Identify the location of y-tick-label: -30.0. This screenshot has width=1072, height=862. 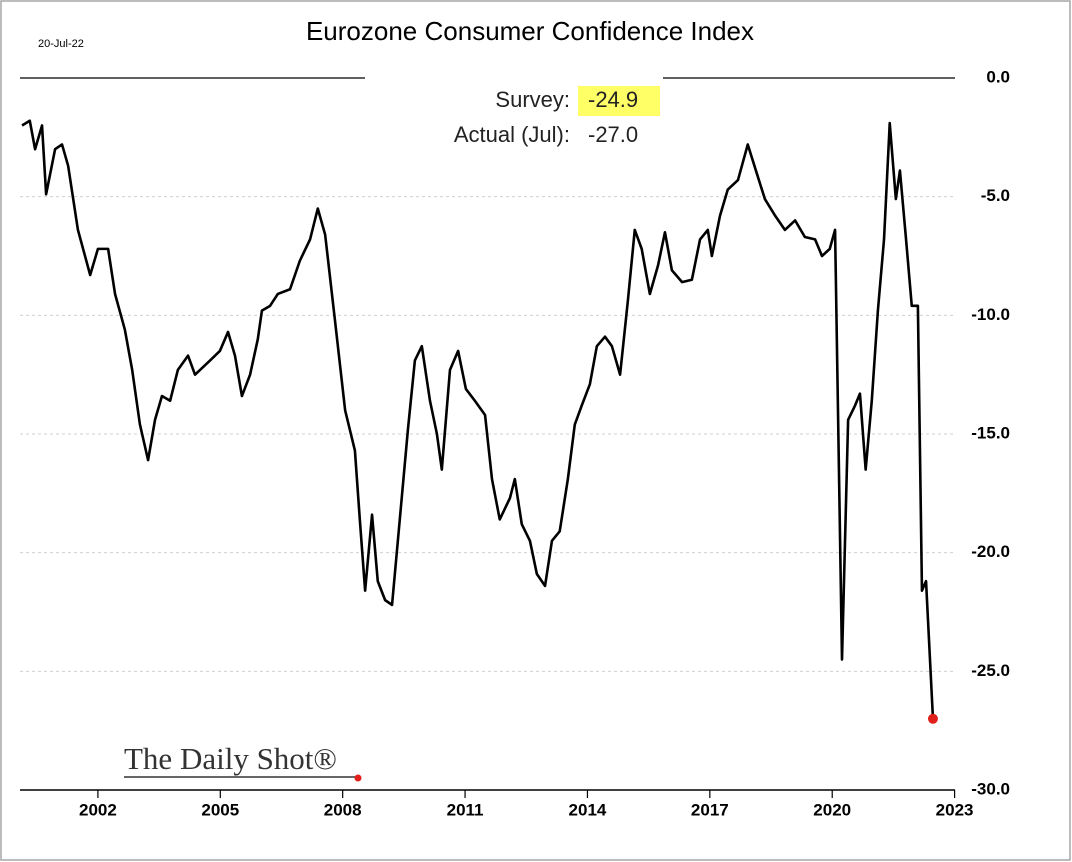
(990, 788).